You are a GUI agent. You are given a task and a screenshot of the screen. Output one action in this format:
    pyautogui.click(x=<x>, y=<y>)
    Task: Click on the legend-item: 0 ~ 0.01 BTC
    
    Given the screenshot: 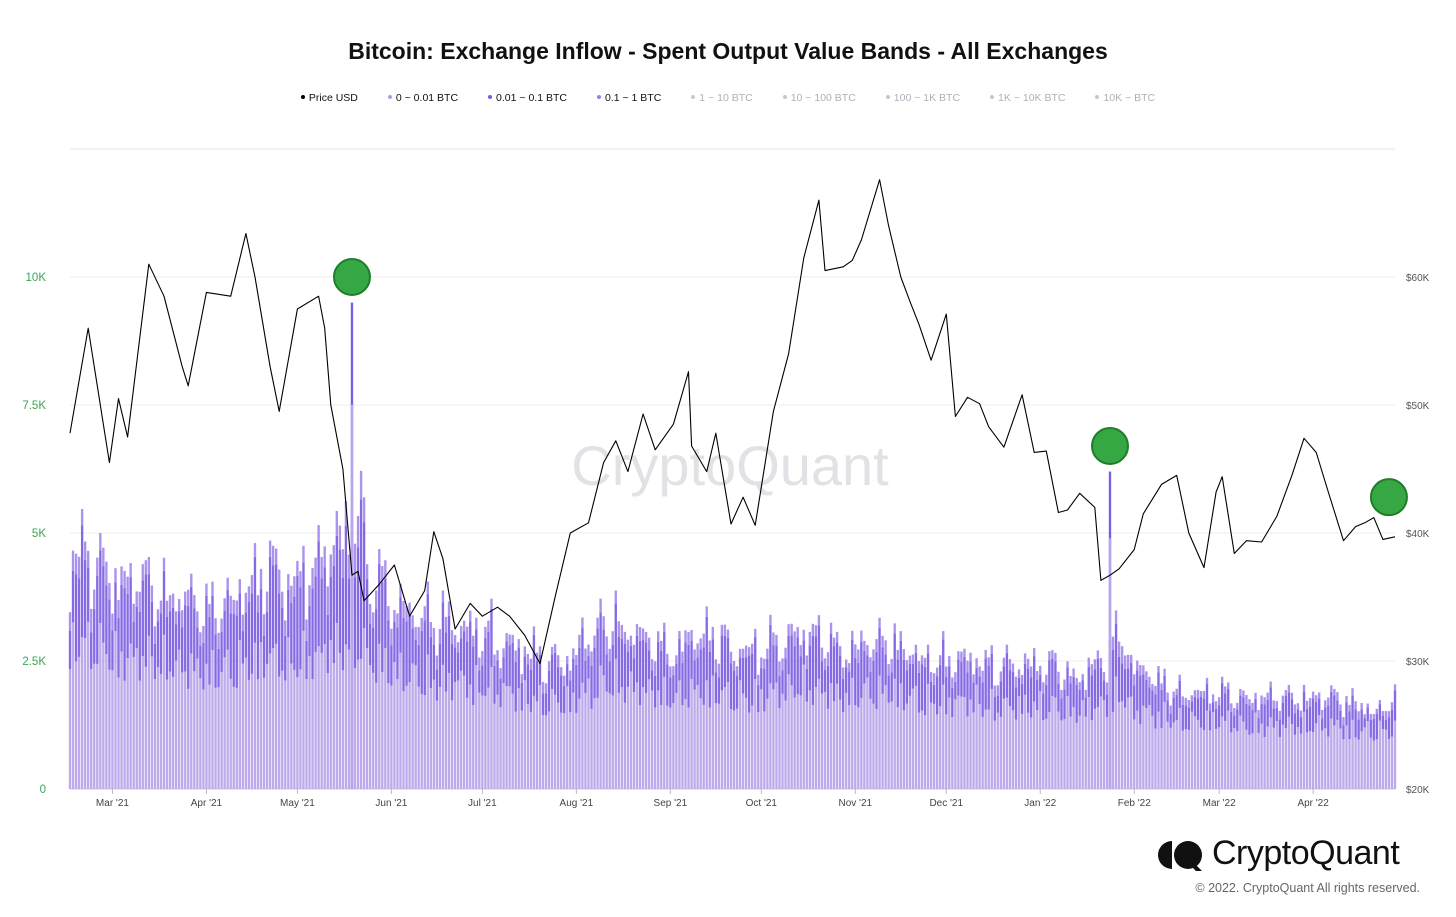 What is the action you would take?
    pyautogui.click(x=422, y=98)
    